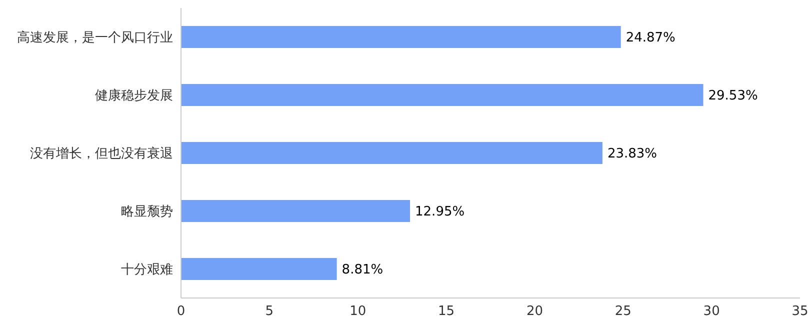 The height and width of the screenshot is (336, 808). What do you see at coordinates (440, 212) in the screenshot?
I see `data-label: 12.95%` at bounding box center [440, 212].